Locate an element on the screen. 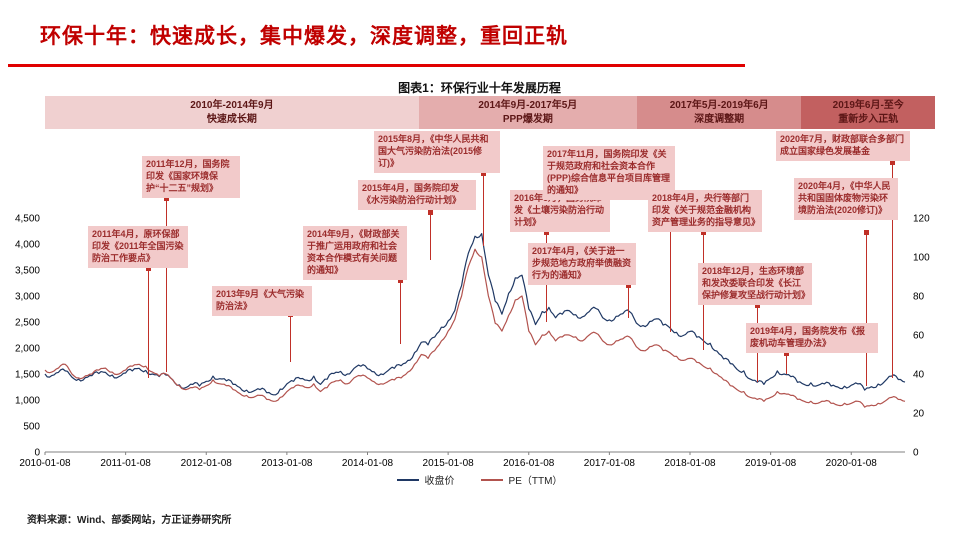  x-tick-label: 2016-01-08 is located at coordinates (529, 463).